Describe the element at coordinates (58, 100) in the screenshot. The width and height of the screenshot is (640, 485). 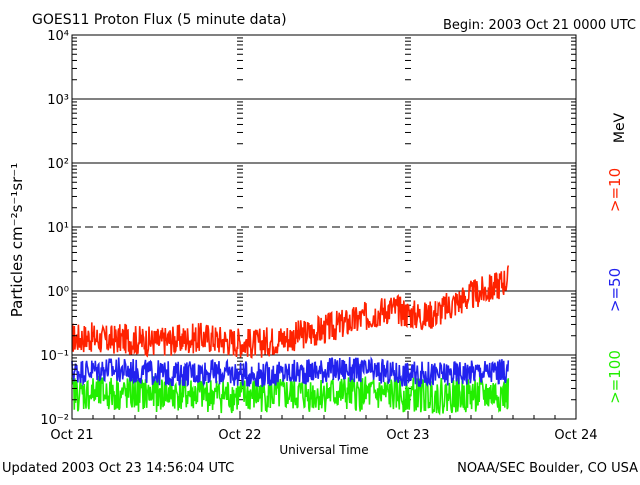
I see `y-tick-label: 10³` at that location.